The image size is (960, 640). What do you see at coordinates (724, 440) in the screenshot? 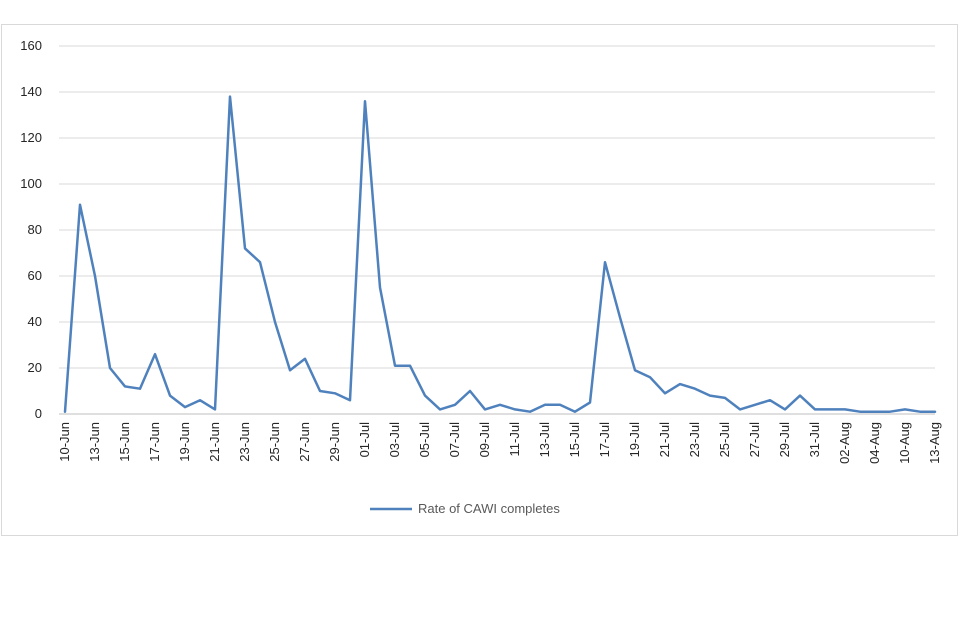
I see `x-tick-label: 25-Jul` at bounding box center [724, 440].